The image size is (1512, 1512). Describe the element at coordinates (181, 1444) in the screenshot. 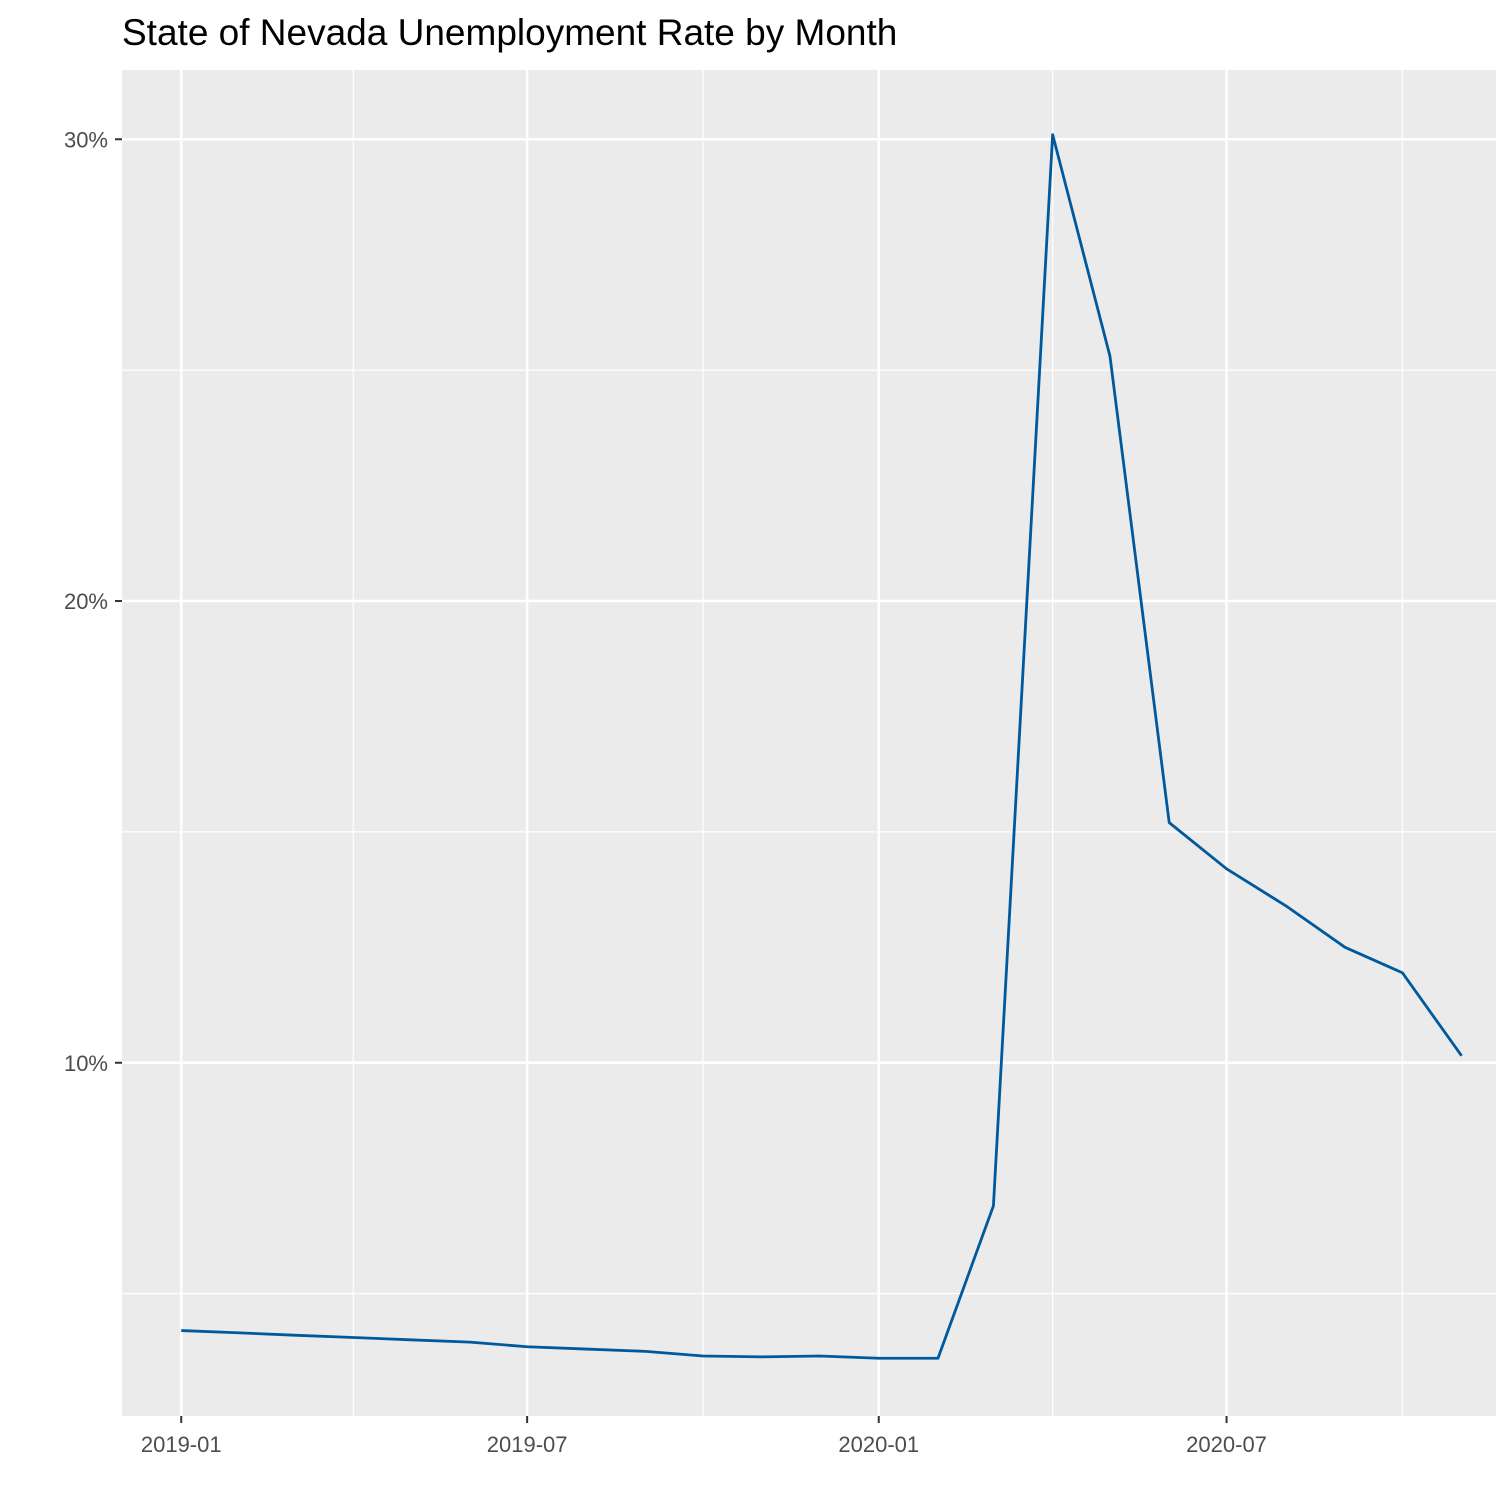

I see `x-tick-label: 2019-01` at that location.